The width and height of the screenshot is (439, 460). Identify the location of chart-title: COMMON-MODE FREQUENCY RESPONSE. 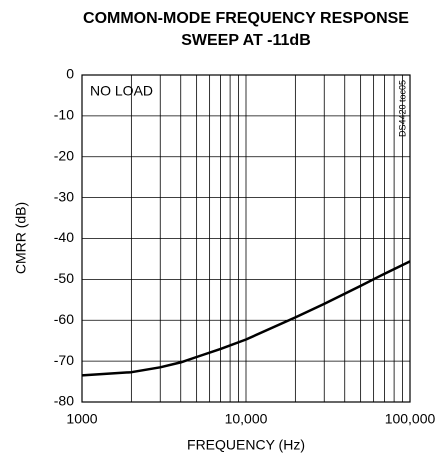
(246, 18).